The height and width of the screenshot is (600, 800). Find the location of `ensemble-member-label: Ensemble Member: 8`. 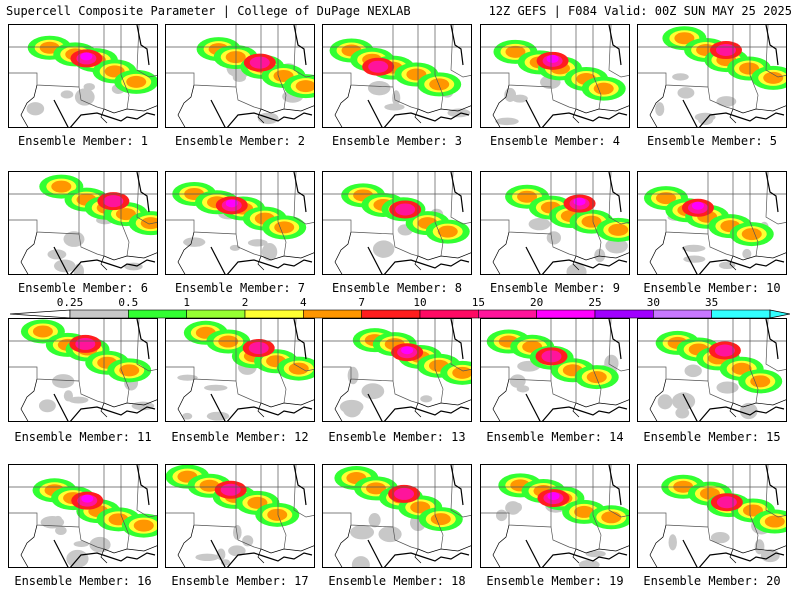

ensemble-member-label: Ensemble Member: 8 is located at coordinates (397, 288).